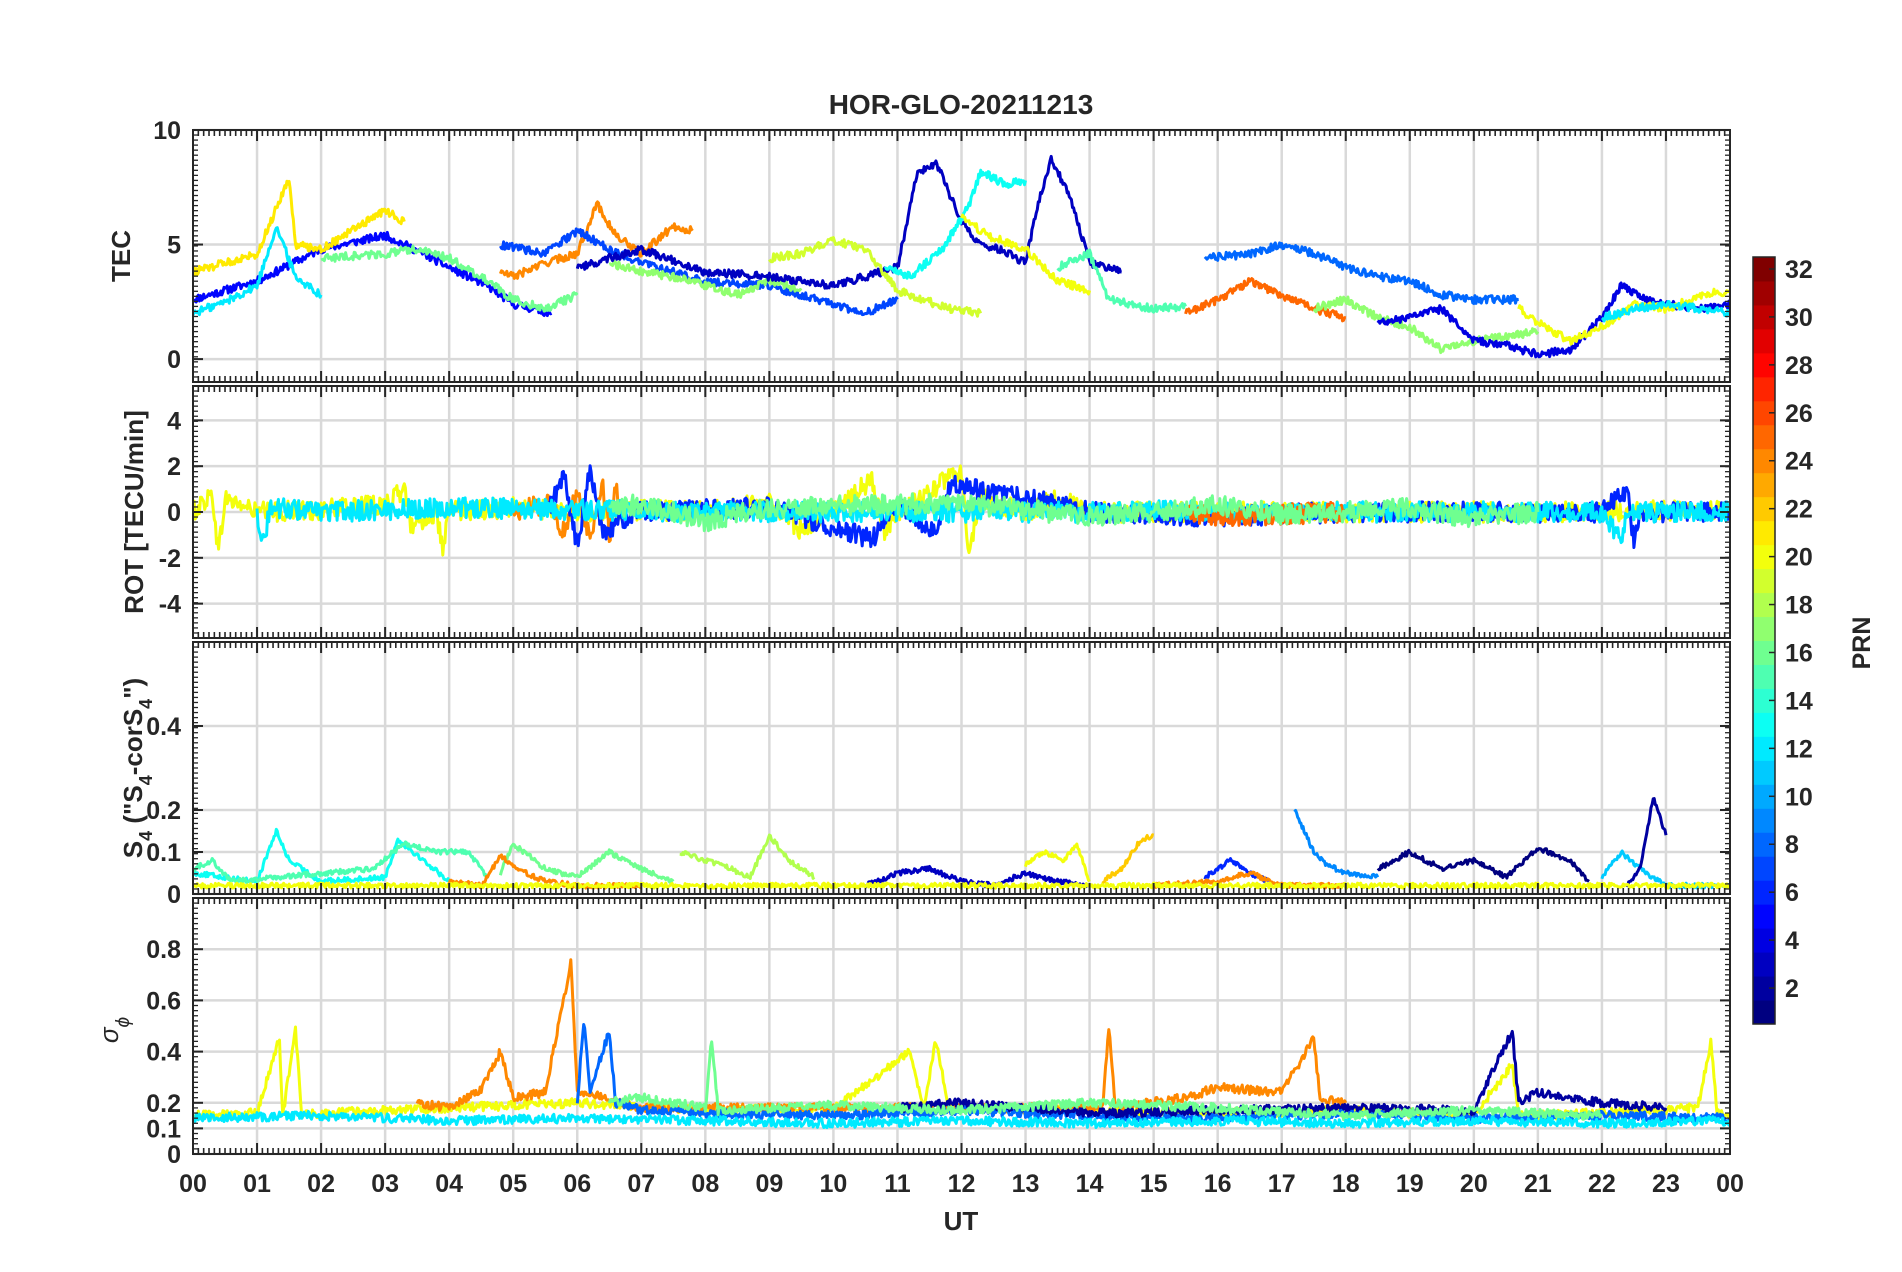 The height and width of the screenshot is (1272, 1902). I want to click on x-tick-label: 17, so click(1282, 1184).